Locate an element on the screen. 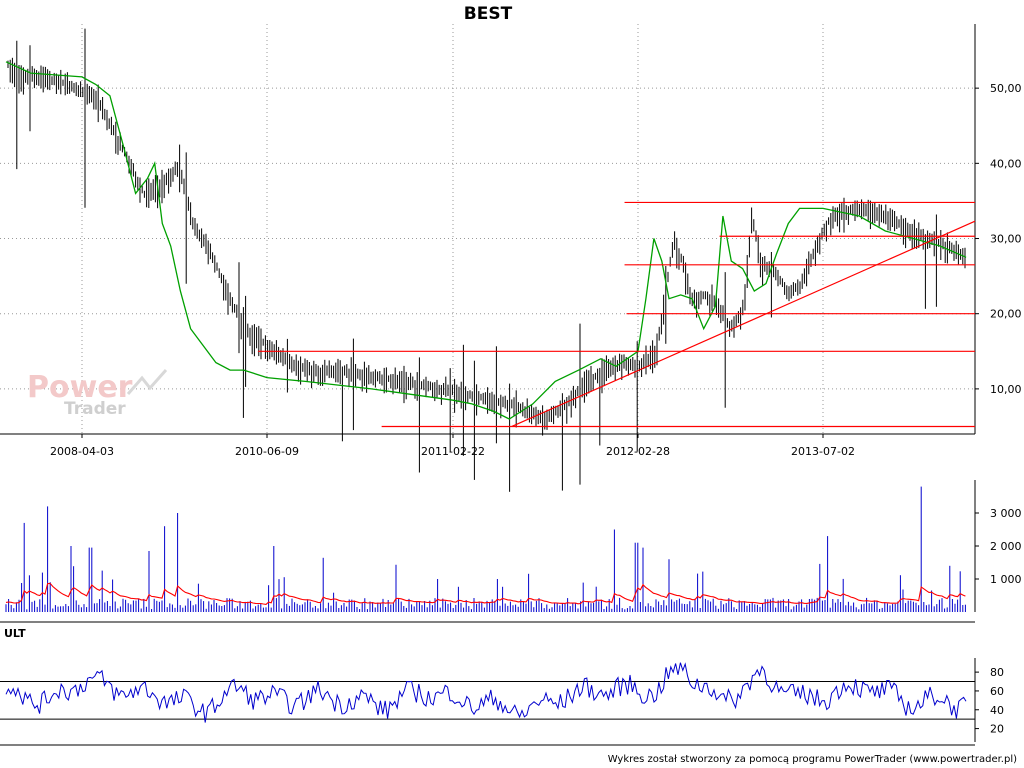 This screenshot has height=768, width=1024. y-tick-label: 50,00 is located at coordinates (1006, 88).